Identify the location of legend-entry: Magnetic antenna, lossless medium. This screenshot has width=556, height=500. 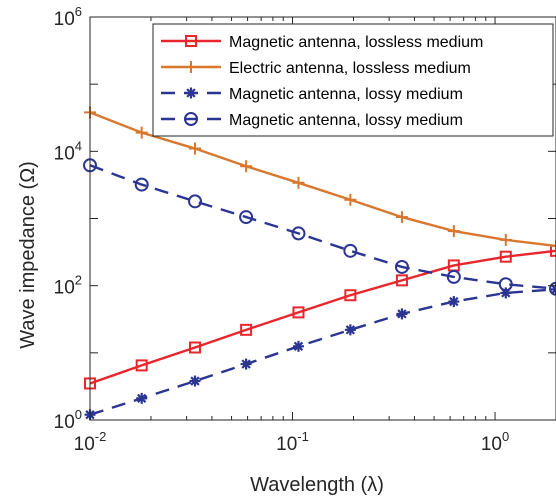
(322, 42).